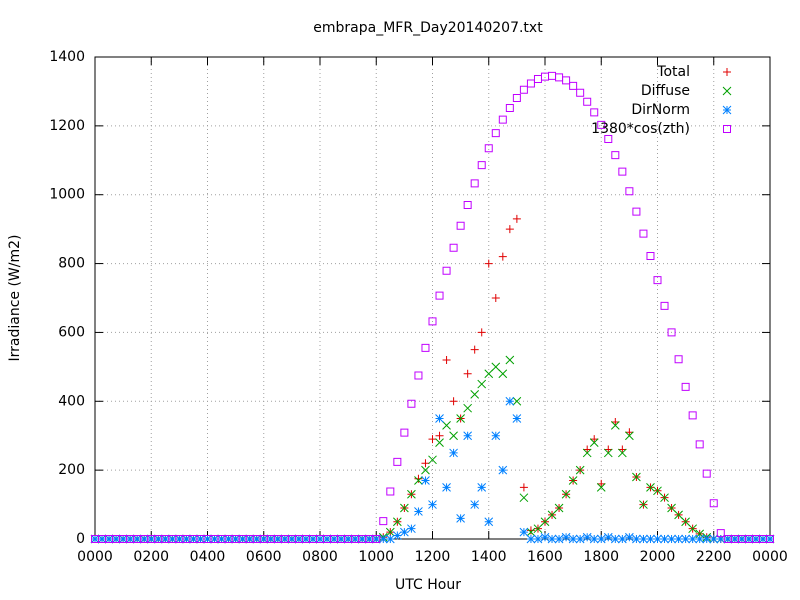 The height and width of the screenshot is (600, 800). I want to click on y-tick-label: 400, so click(71, 401).